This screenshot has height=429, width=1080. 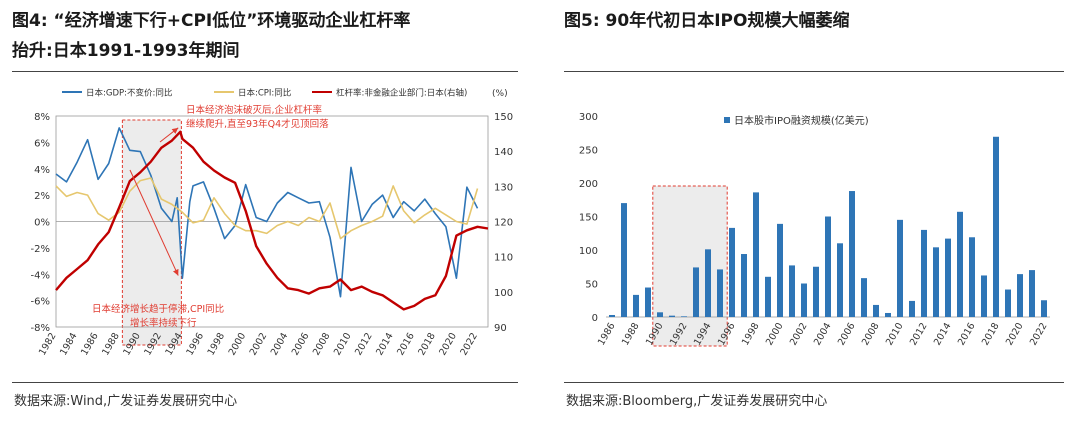 What do you see at coordinates (948, 277) in the screenshot?
I see `bar-2014` at bounding box center [948, 277].